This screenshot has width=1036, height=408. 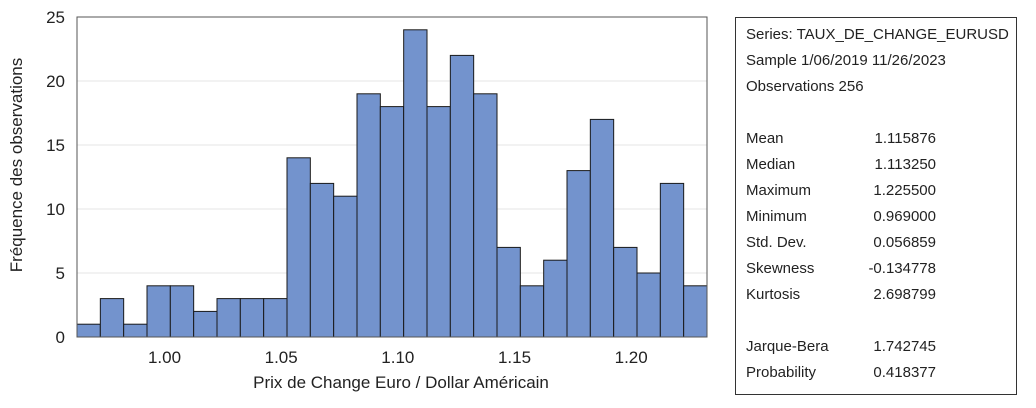 I want to click on x-tick-labels: 1.00 1.05 1.10 1.15 1.20, so click(x=398, y=357).